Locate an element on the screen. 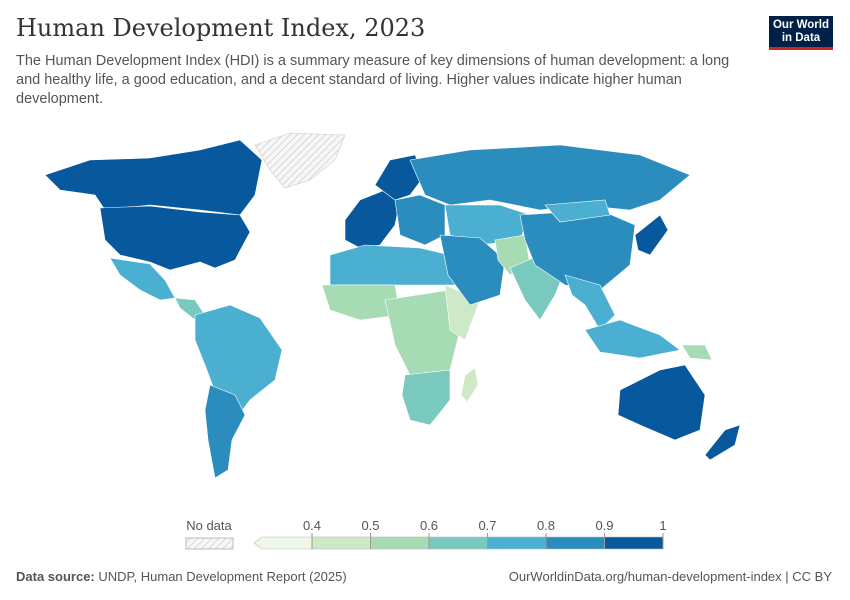 The height and width of the screenshot is (600, 850). legend-tick-label: 0.9 is located at coordinates (604, 525).